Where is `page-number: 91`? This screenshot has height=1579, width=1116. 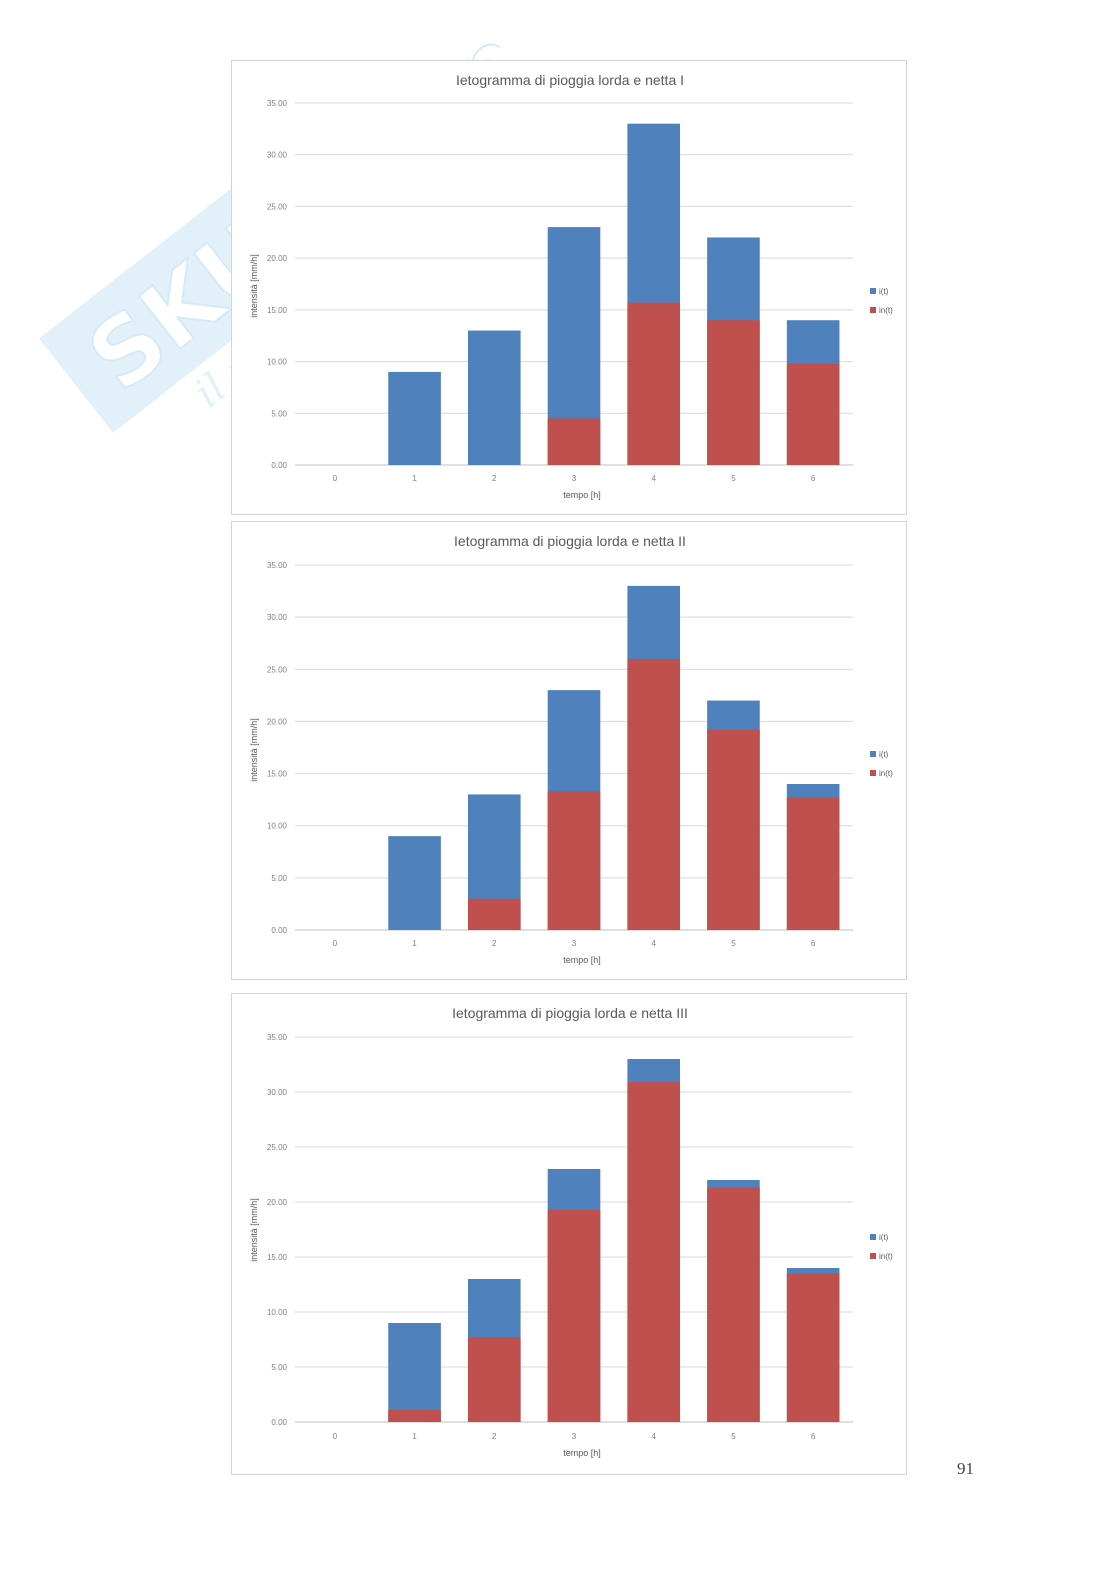 page-number: 91 is located at coordinates (965, 1468).